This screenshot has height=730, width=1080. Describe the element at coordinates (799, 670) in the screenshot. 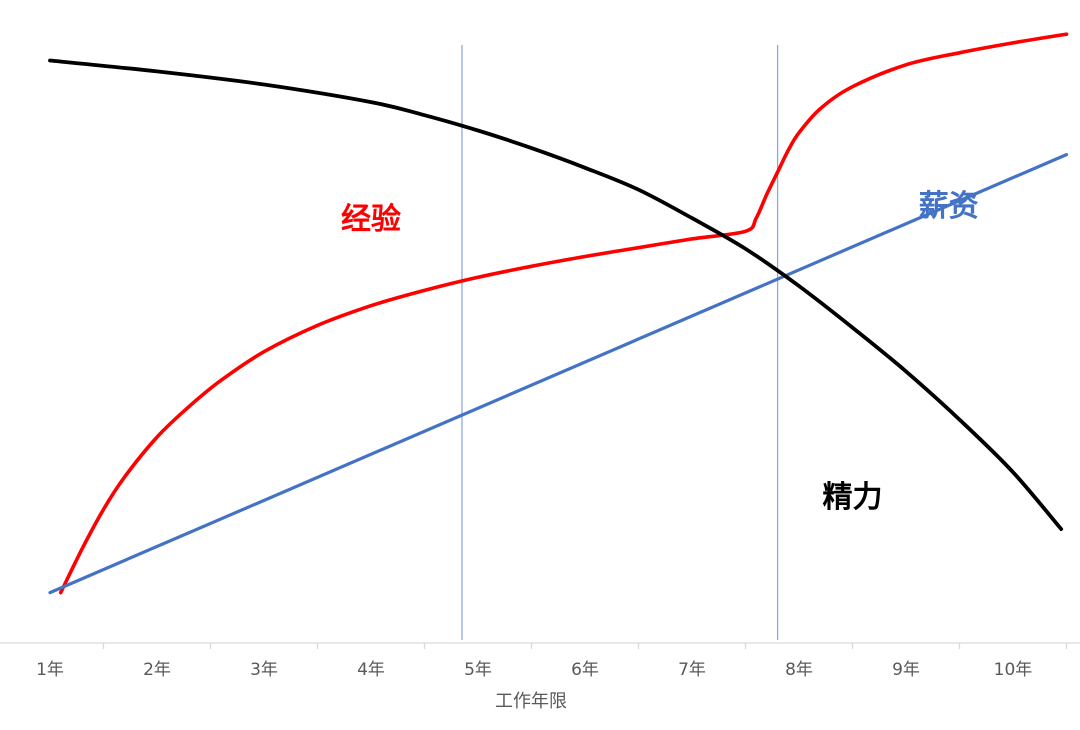

I see `x-tick-label: 8年` at that location.